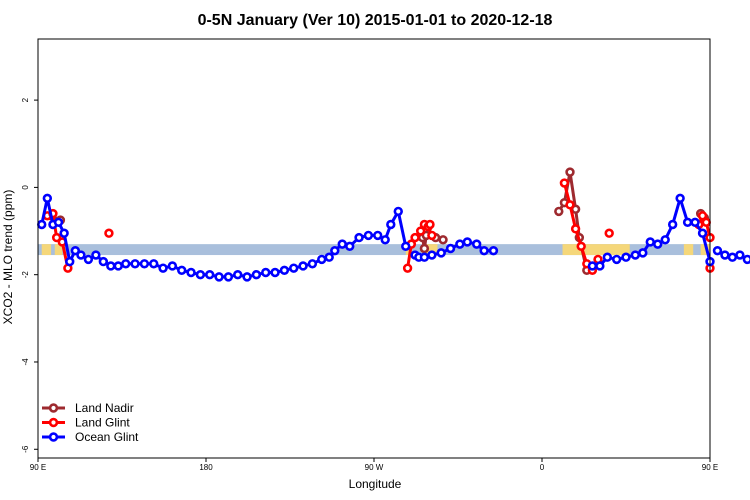 The width and height of the screenshot is (750, 500). Describe the element at coordinates (224, 237) in the screenshot. I see `series-line-ocean-glint` at that location.